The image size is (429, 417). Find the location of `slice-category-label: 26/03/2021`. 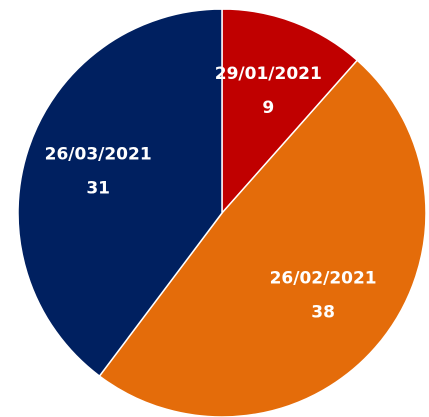

slice-category-label: 26/03/2021 is located at coordinates (98, 155).